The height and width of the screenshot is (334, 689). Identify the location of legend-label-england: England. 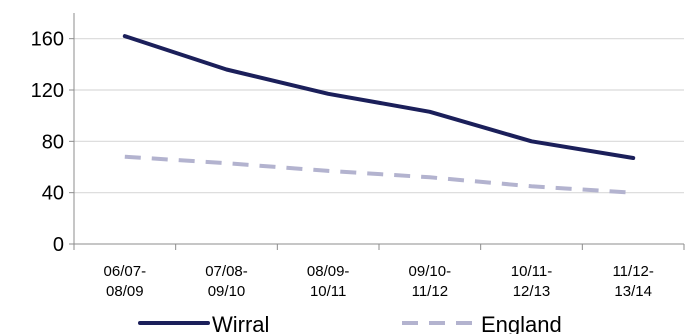
(521, 323).